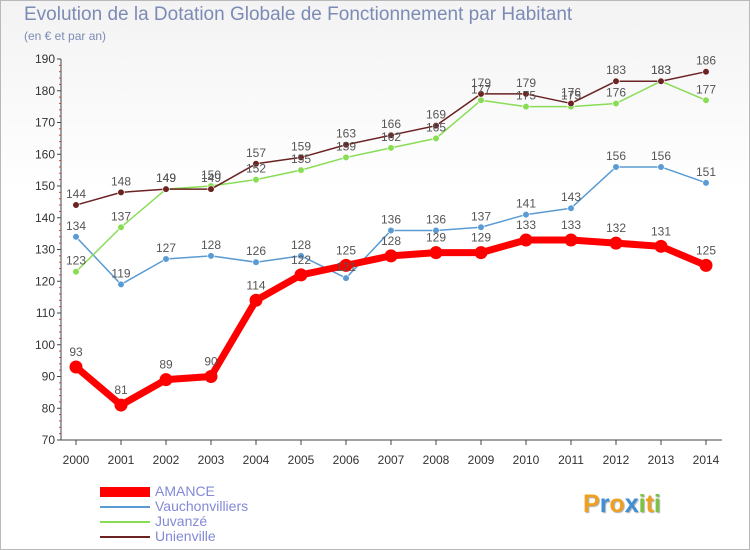 Image resolution: width=750 pixels, height=550 pixels. Describe the element at coordinates (301, 460) in the screenshot. I see `x-tick-label: 2005` at that location.